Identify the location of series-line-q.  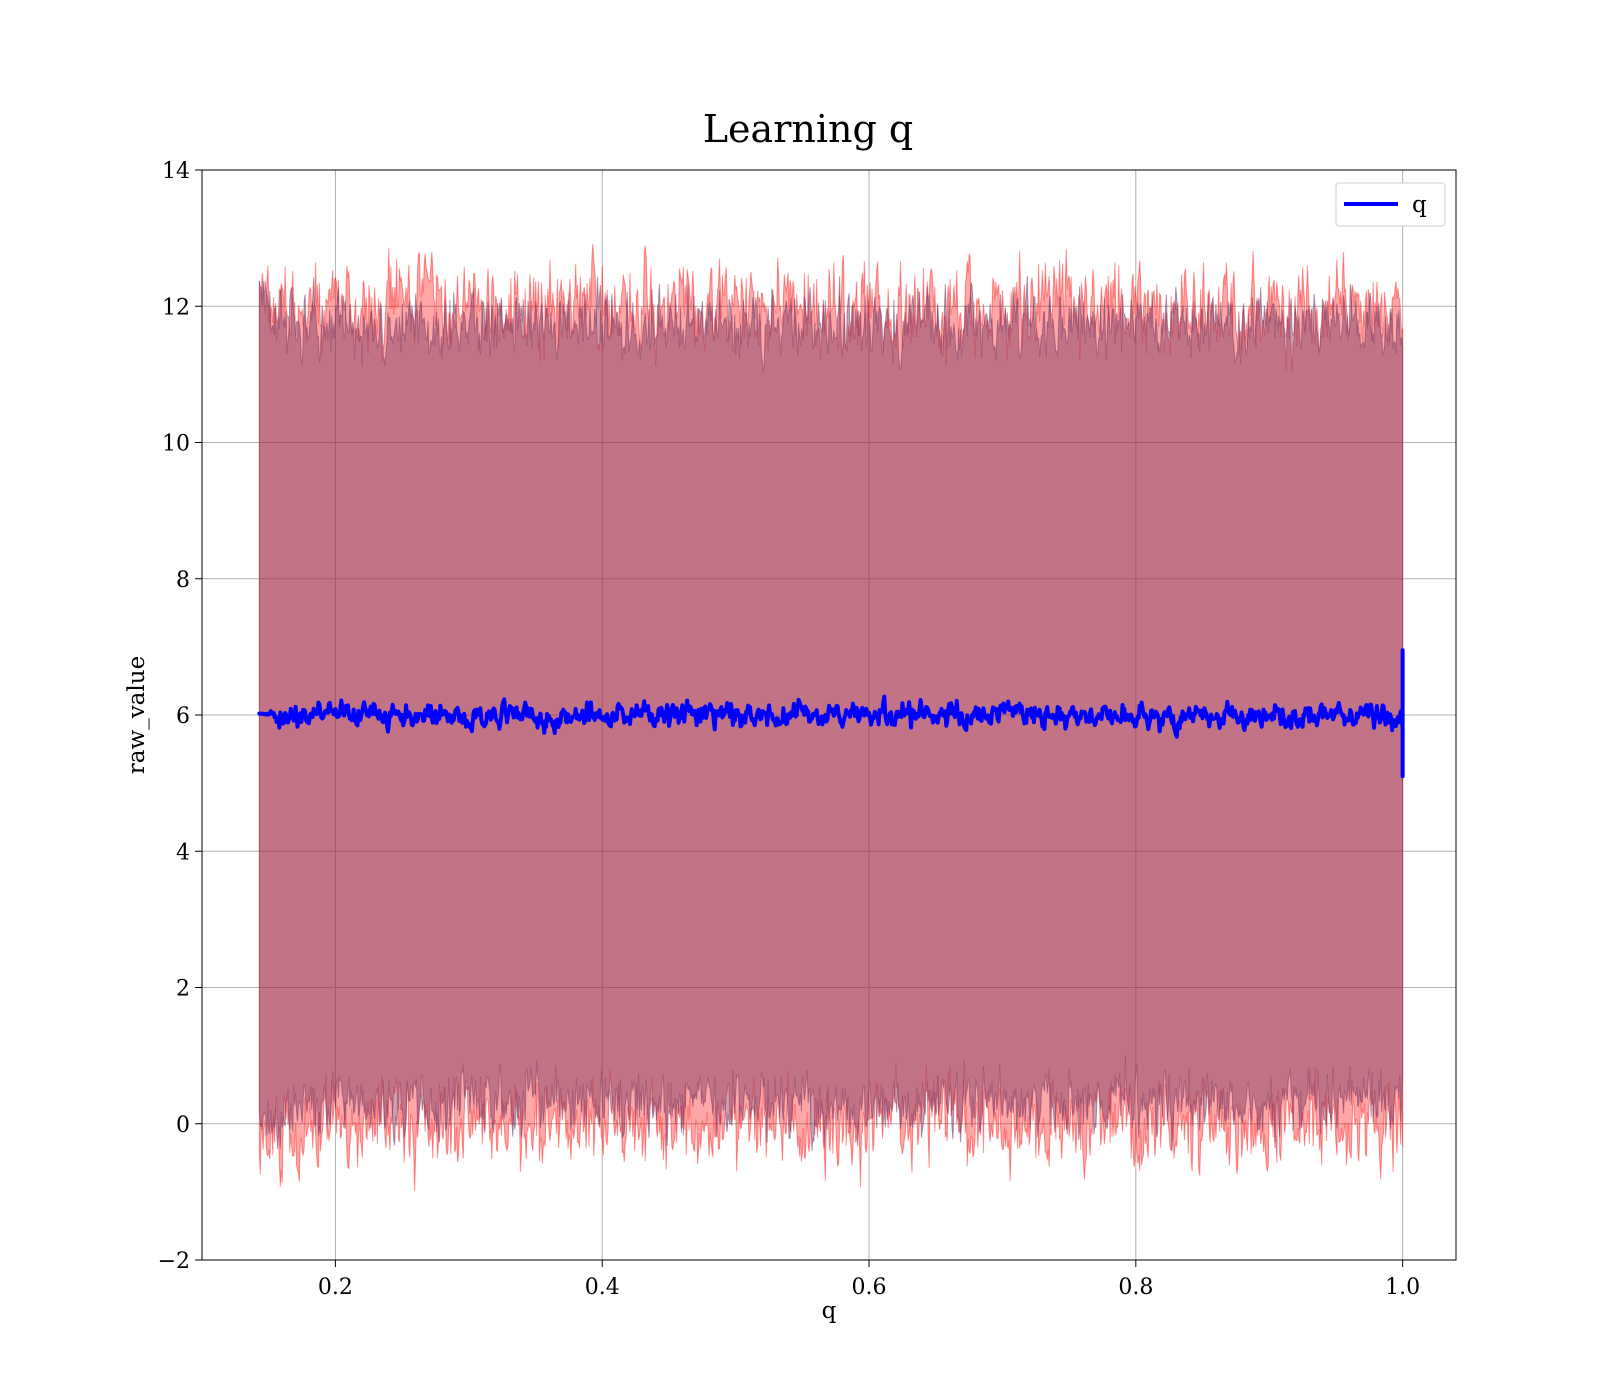
(831, 713).